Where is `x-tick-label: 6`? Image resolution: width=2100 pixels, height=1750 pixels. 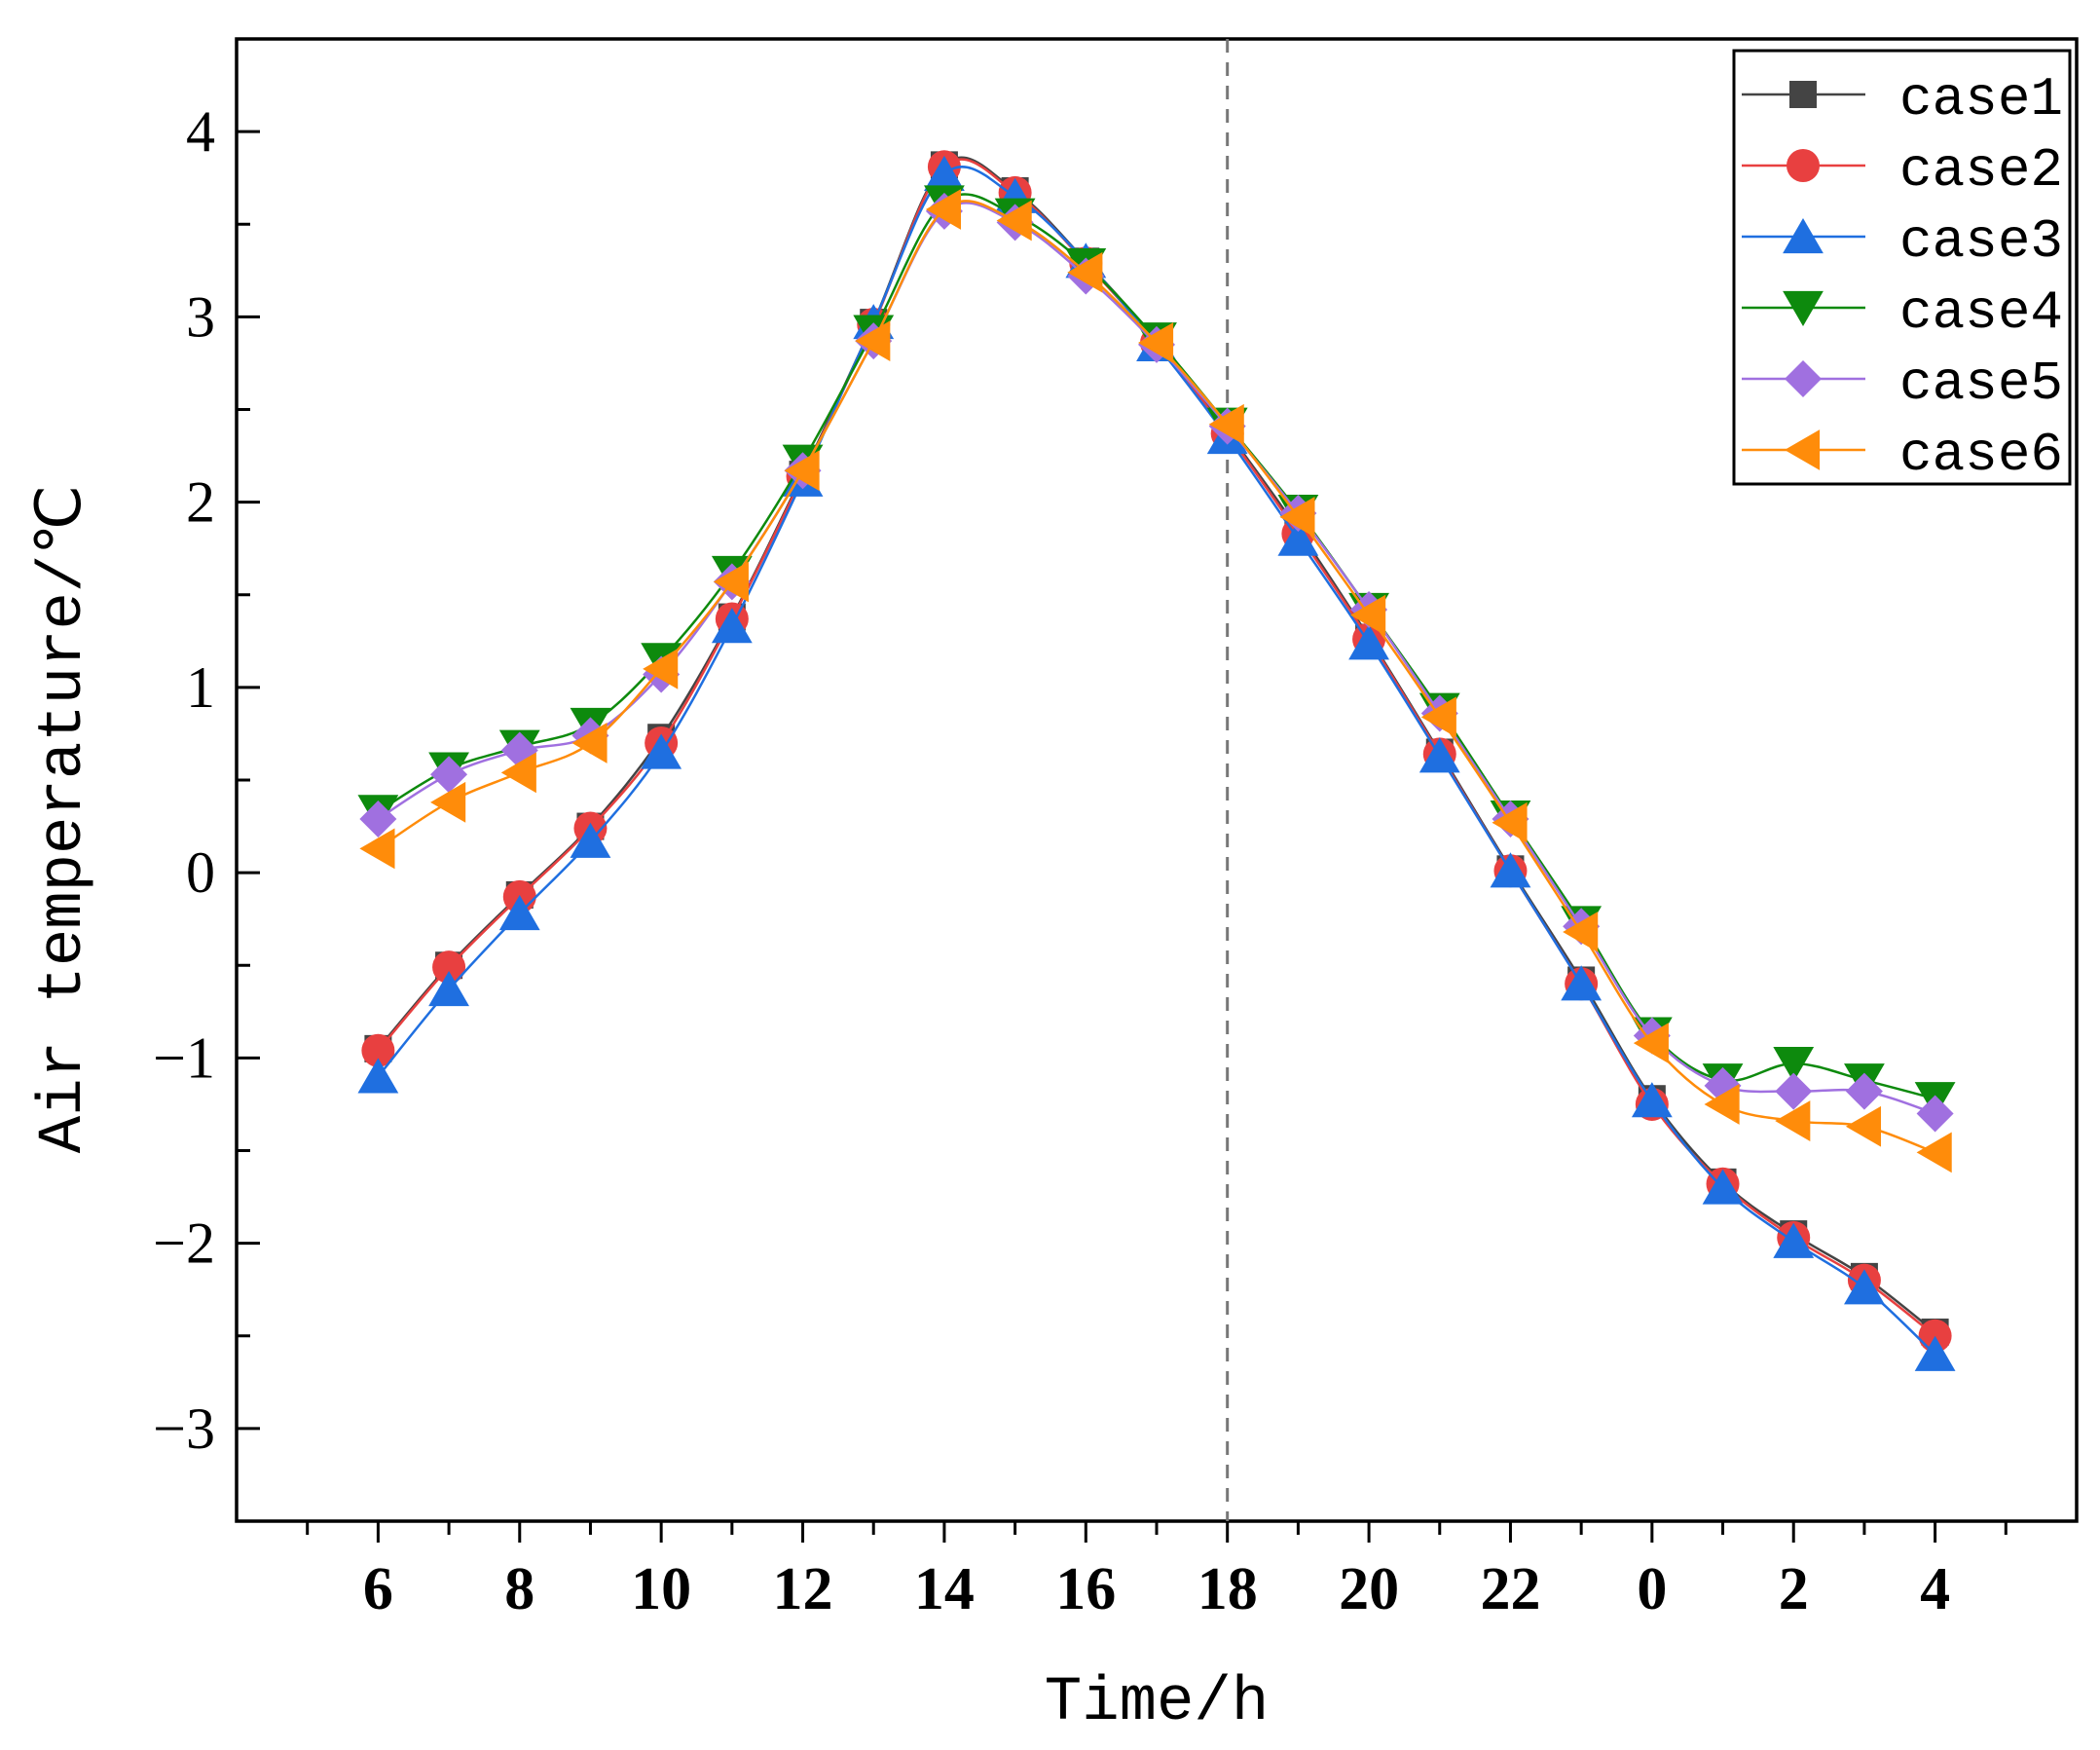 x-tick-label: 6 is located at coordinates (378, 1589).